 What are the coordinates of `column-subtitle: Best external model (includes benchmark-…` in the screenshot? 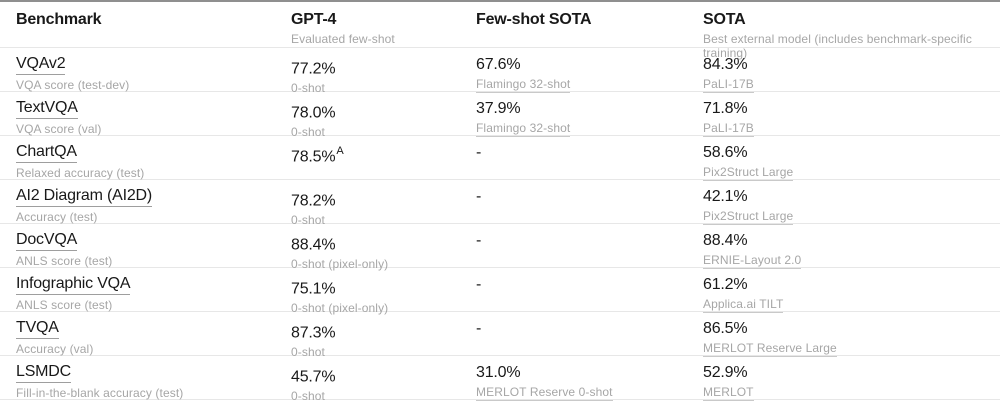 It's located at (837, 46).